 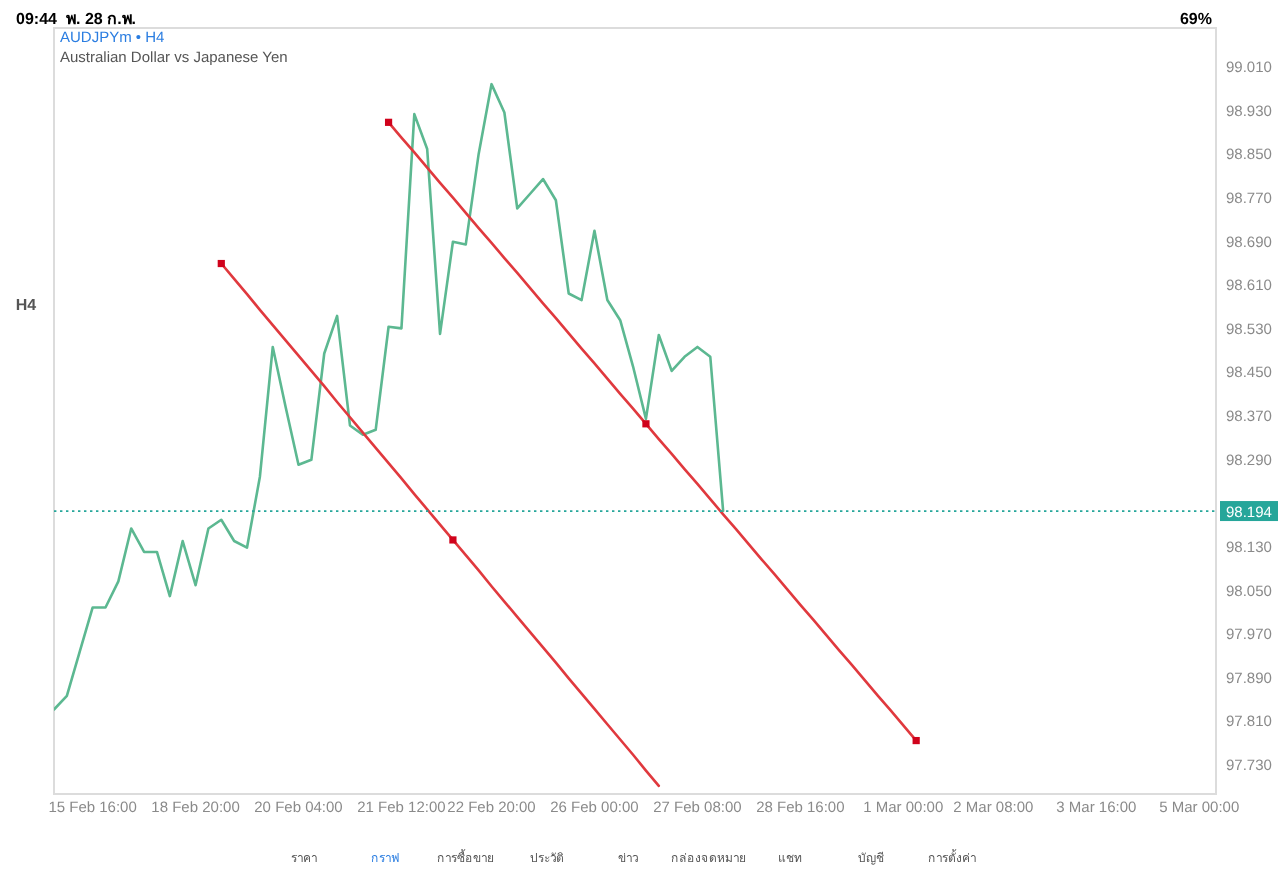 What do you see at coordinates (101, 19) in the screenshot?
I see `annotation: พ. 28 ก.พ.` at bounding box center [101, 19].